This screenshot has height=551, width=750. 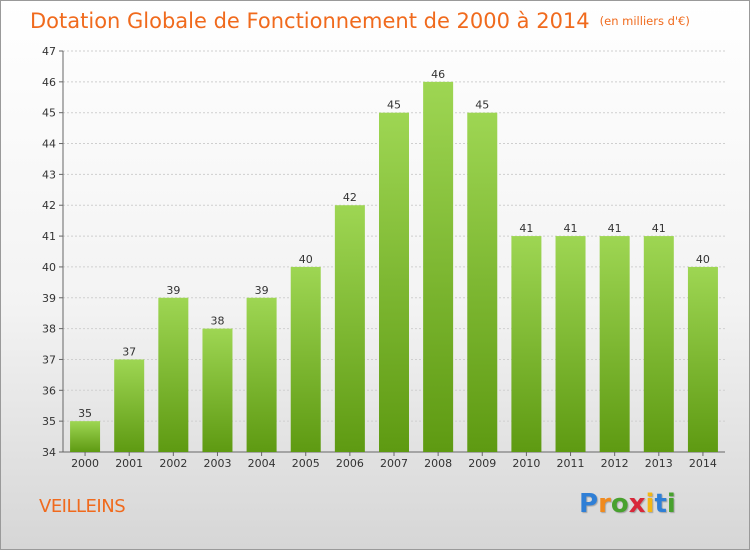 I want to click on y-tick-label: 38, so click(x=49, y=329).